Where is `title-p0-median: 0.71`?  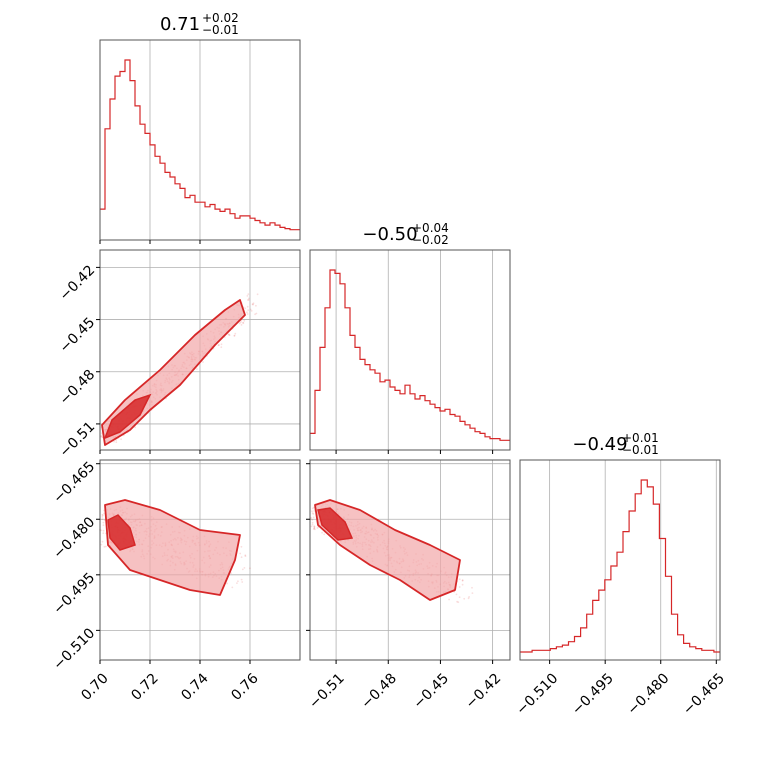
title-p0-median: 0.71 is located at coordinates (180, 24).